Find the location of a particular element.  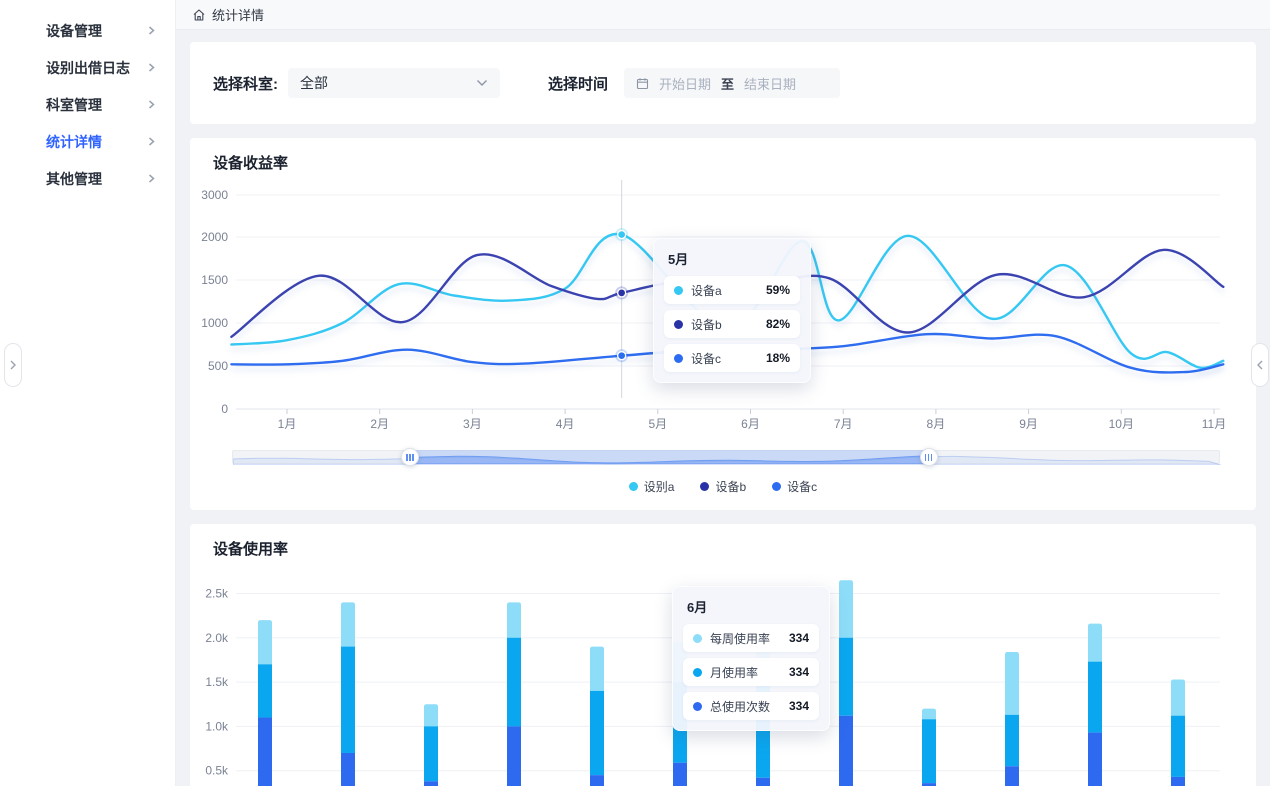

legend-item-3: 设备c is located at coordinates (794, 486).